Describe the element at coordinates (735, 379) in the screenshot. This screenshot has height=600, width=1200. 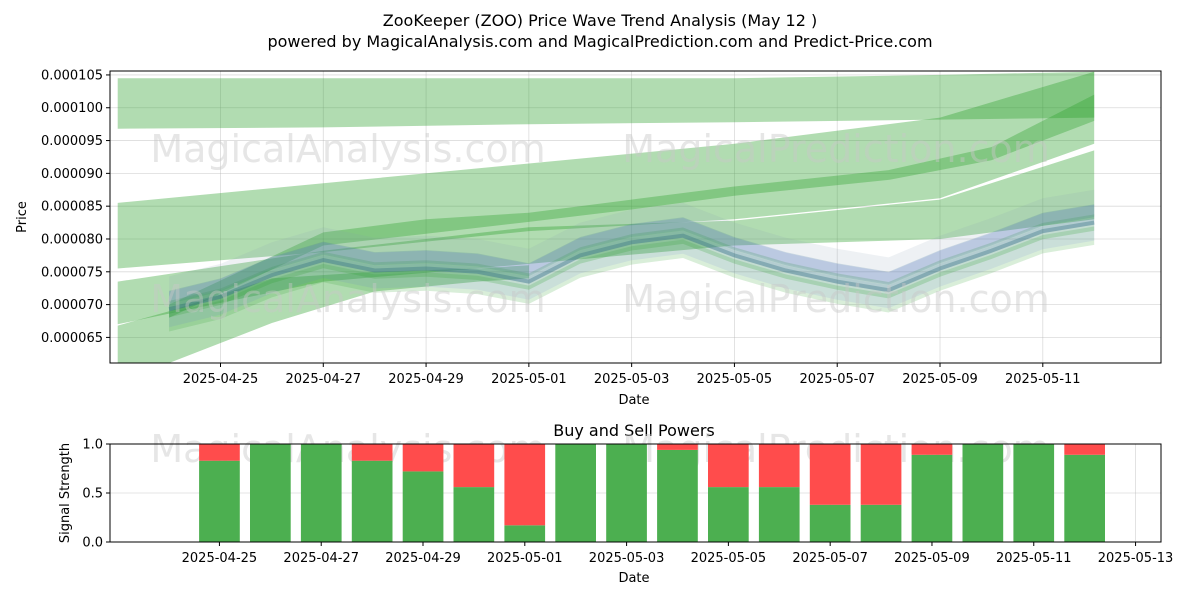
I see `price-x-tick-label: 2025-05-05` at that location.